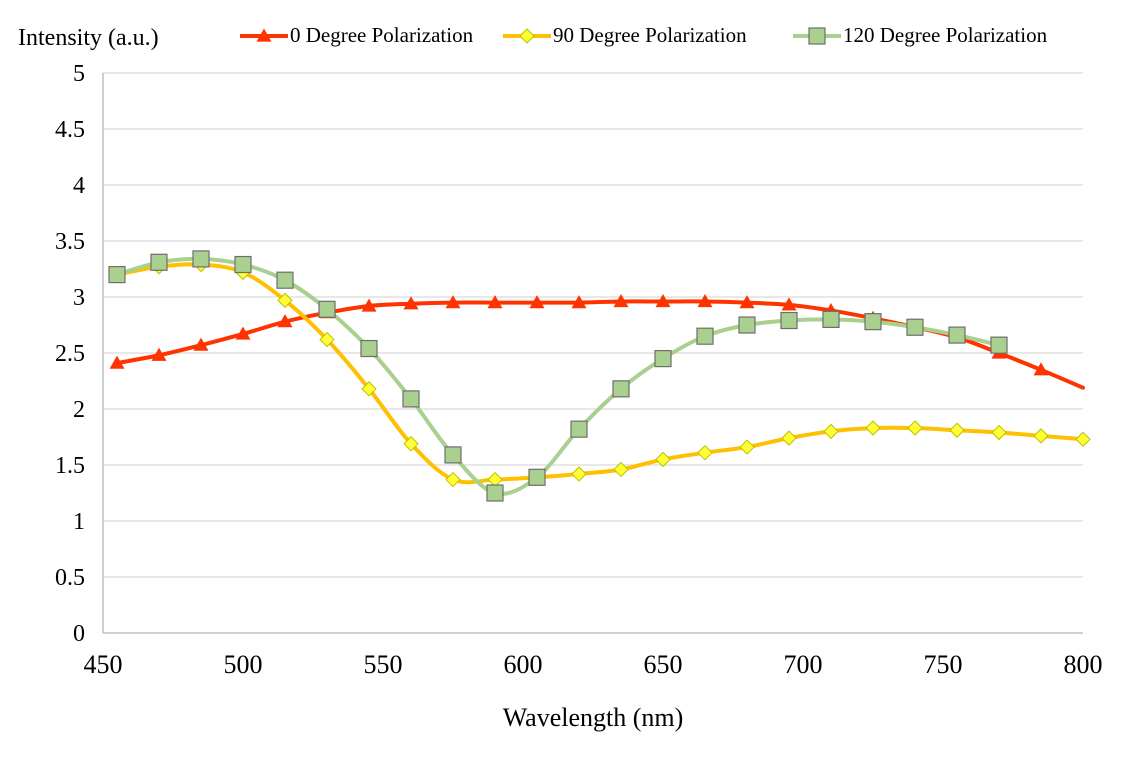  Describe the element at coordinates (79, 186) in the screenshot. I see `y-tick-label: 4` at that location.